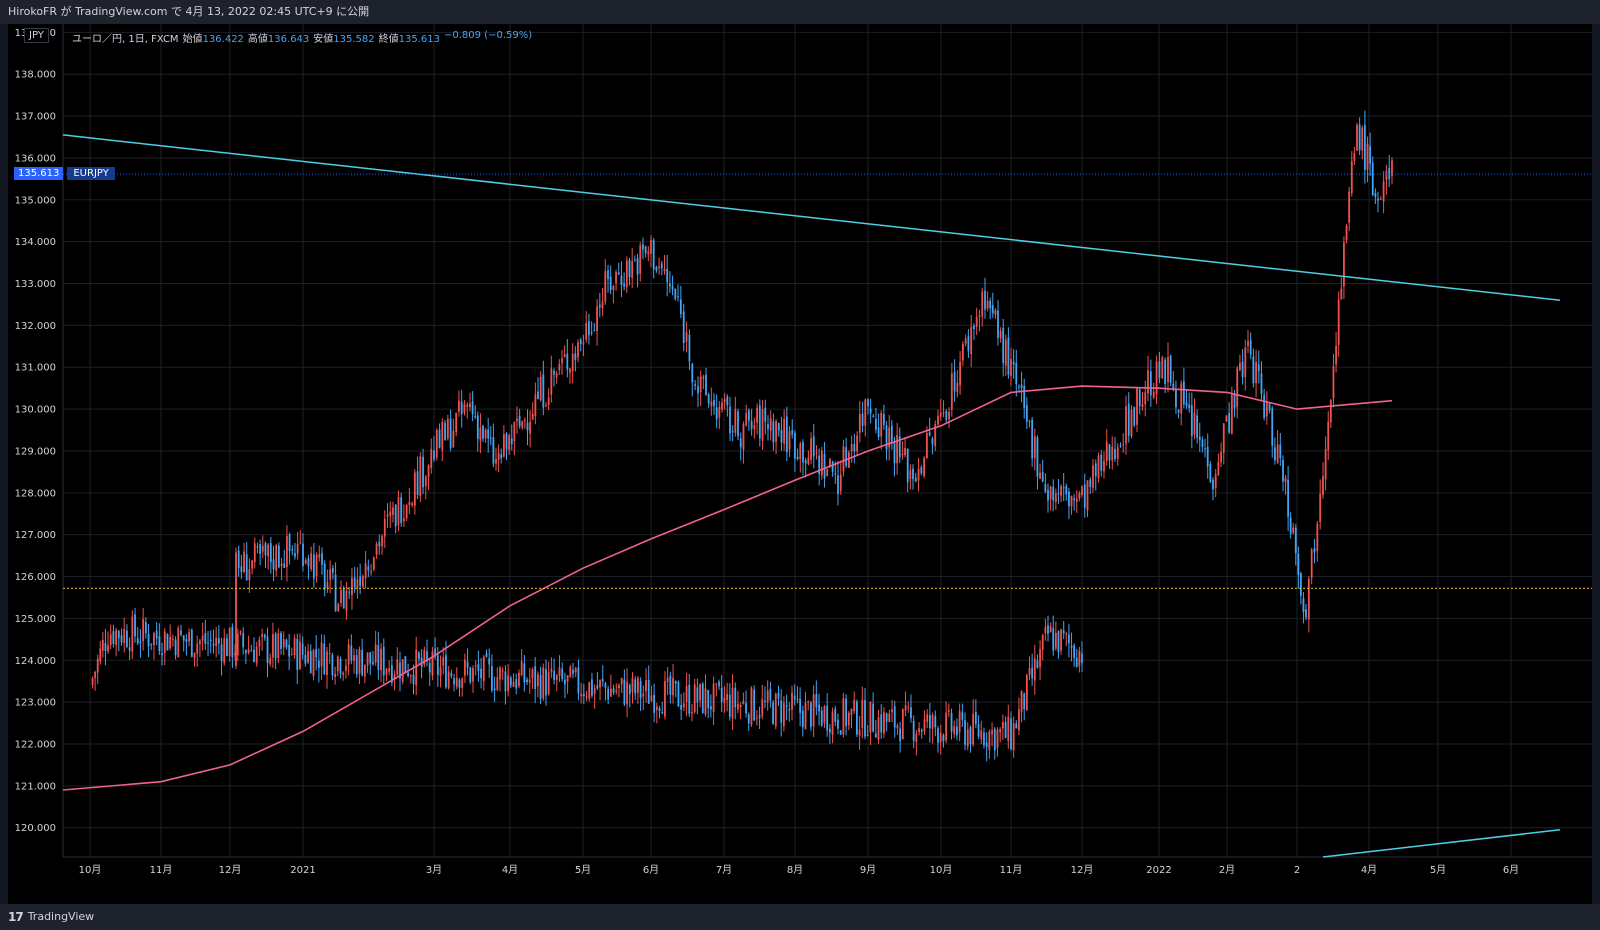 The image size is (1600, 930). I want to click on y-tick-label: 137.000, so click(35, 117).